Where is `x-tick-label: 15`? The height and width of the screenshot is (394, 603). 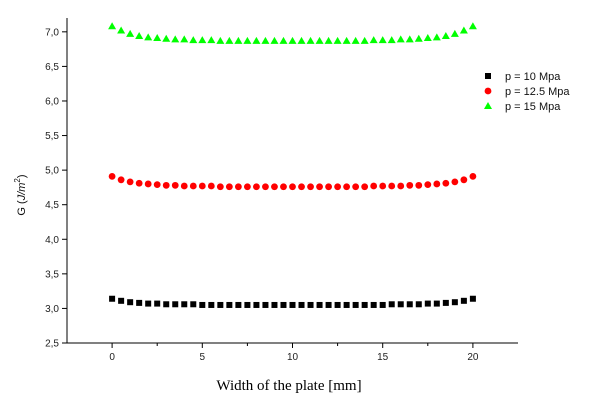 x-tick-label: 15 is located at coordinates (383, 357).